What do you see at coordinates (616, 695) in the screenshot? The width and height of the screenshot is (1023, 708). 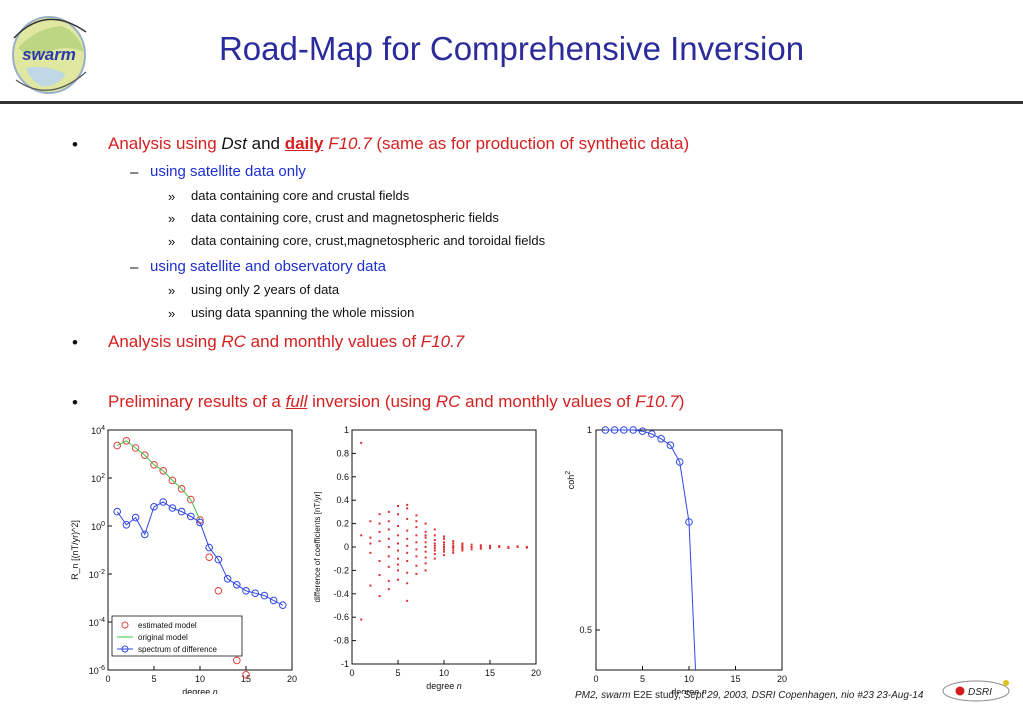 I see `text-fragment: swarm` at bounding box center [616, 695].